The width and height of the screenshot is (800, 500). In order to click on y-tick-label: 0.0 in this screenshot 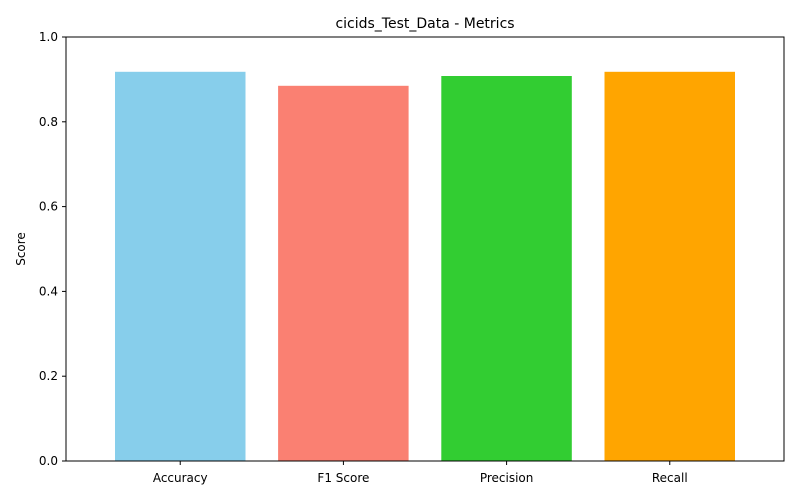, I will do `click(48, 461)`.